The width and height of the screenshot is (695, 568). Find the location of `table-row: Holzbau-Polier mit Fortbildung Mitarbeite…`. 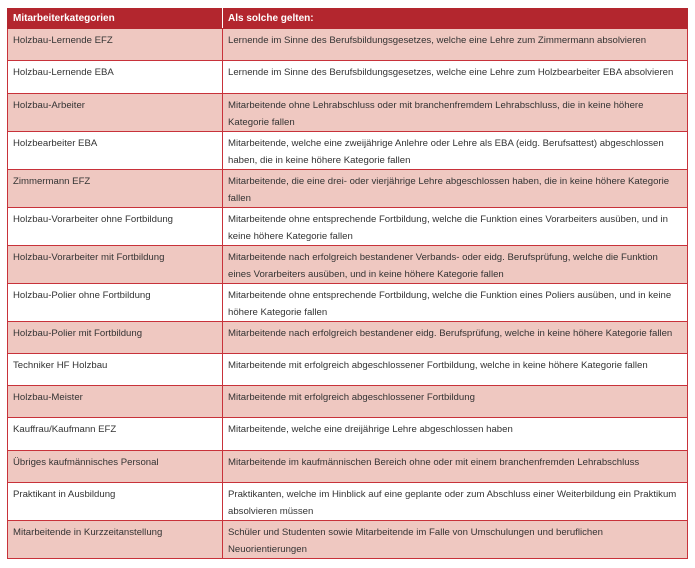

table-row: Holzbau-Polier mit Fortbildung Mitarbeite… is located at coordinates (347, 337).